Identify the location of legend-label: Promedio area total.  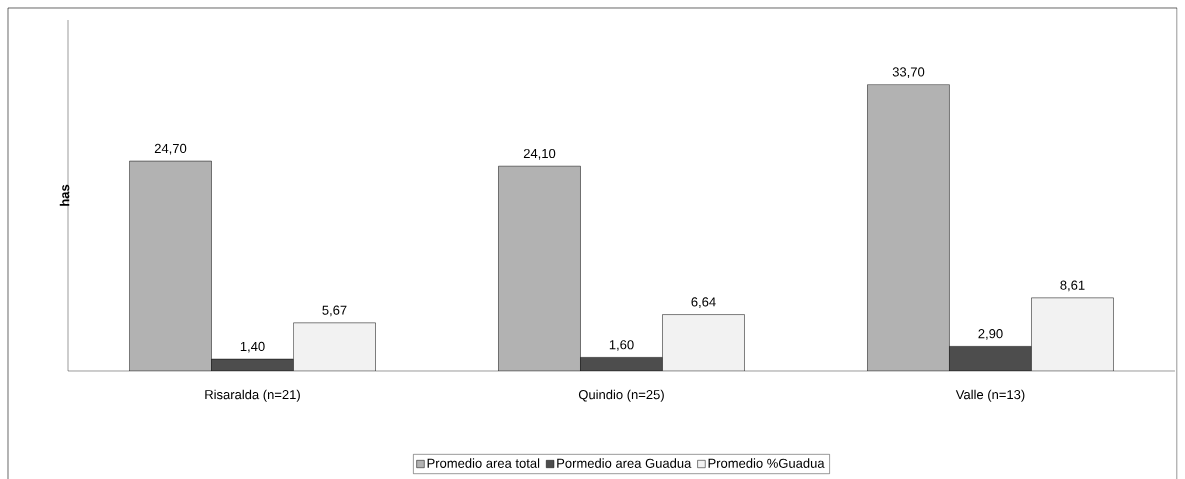
(483, 463).